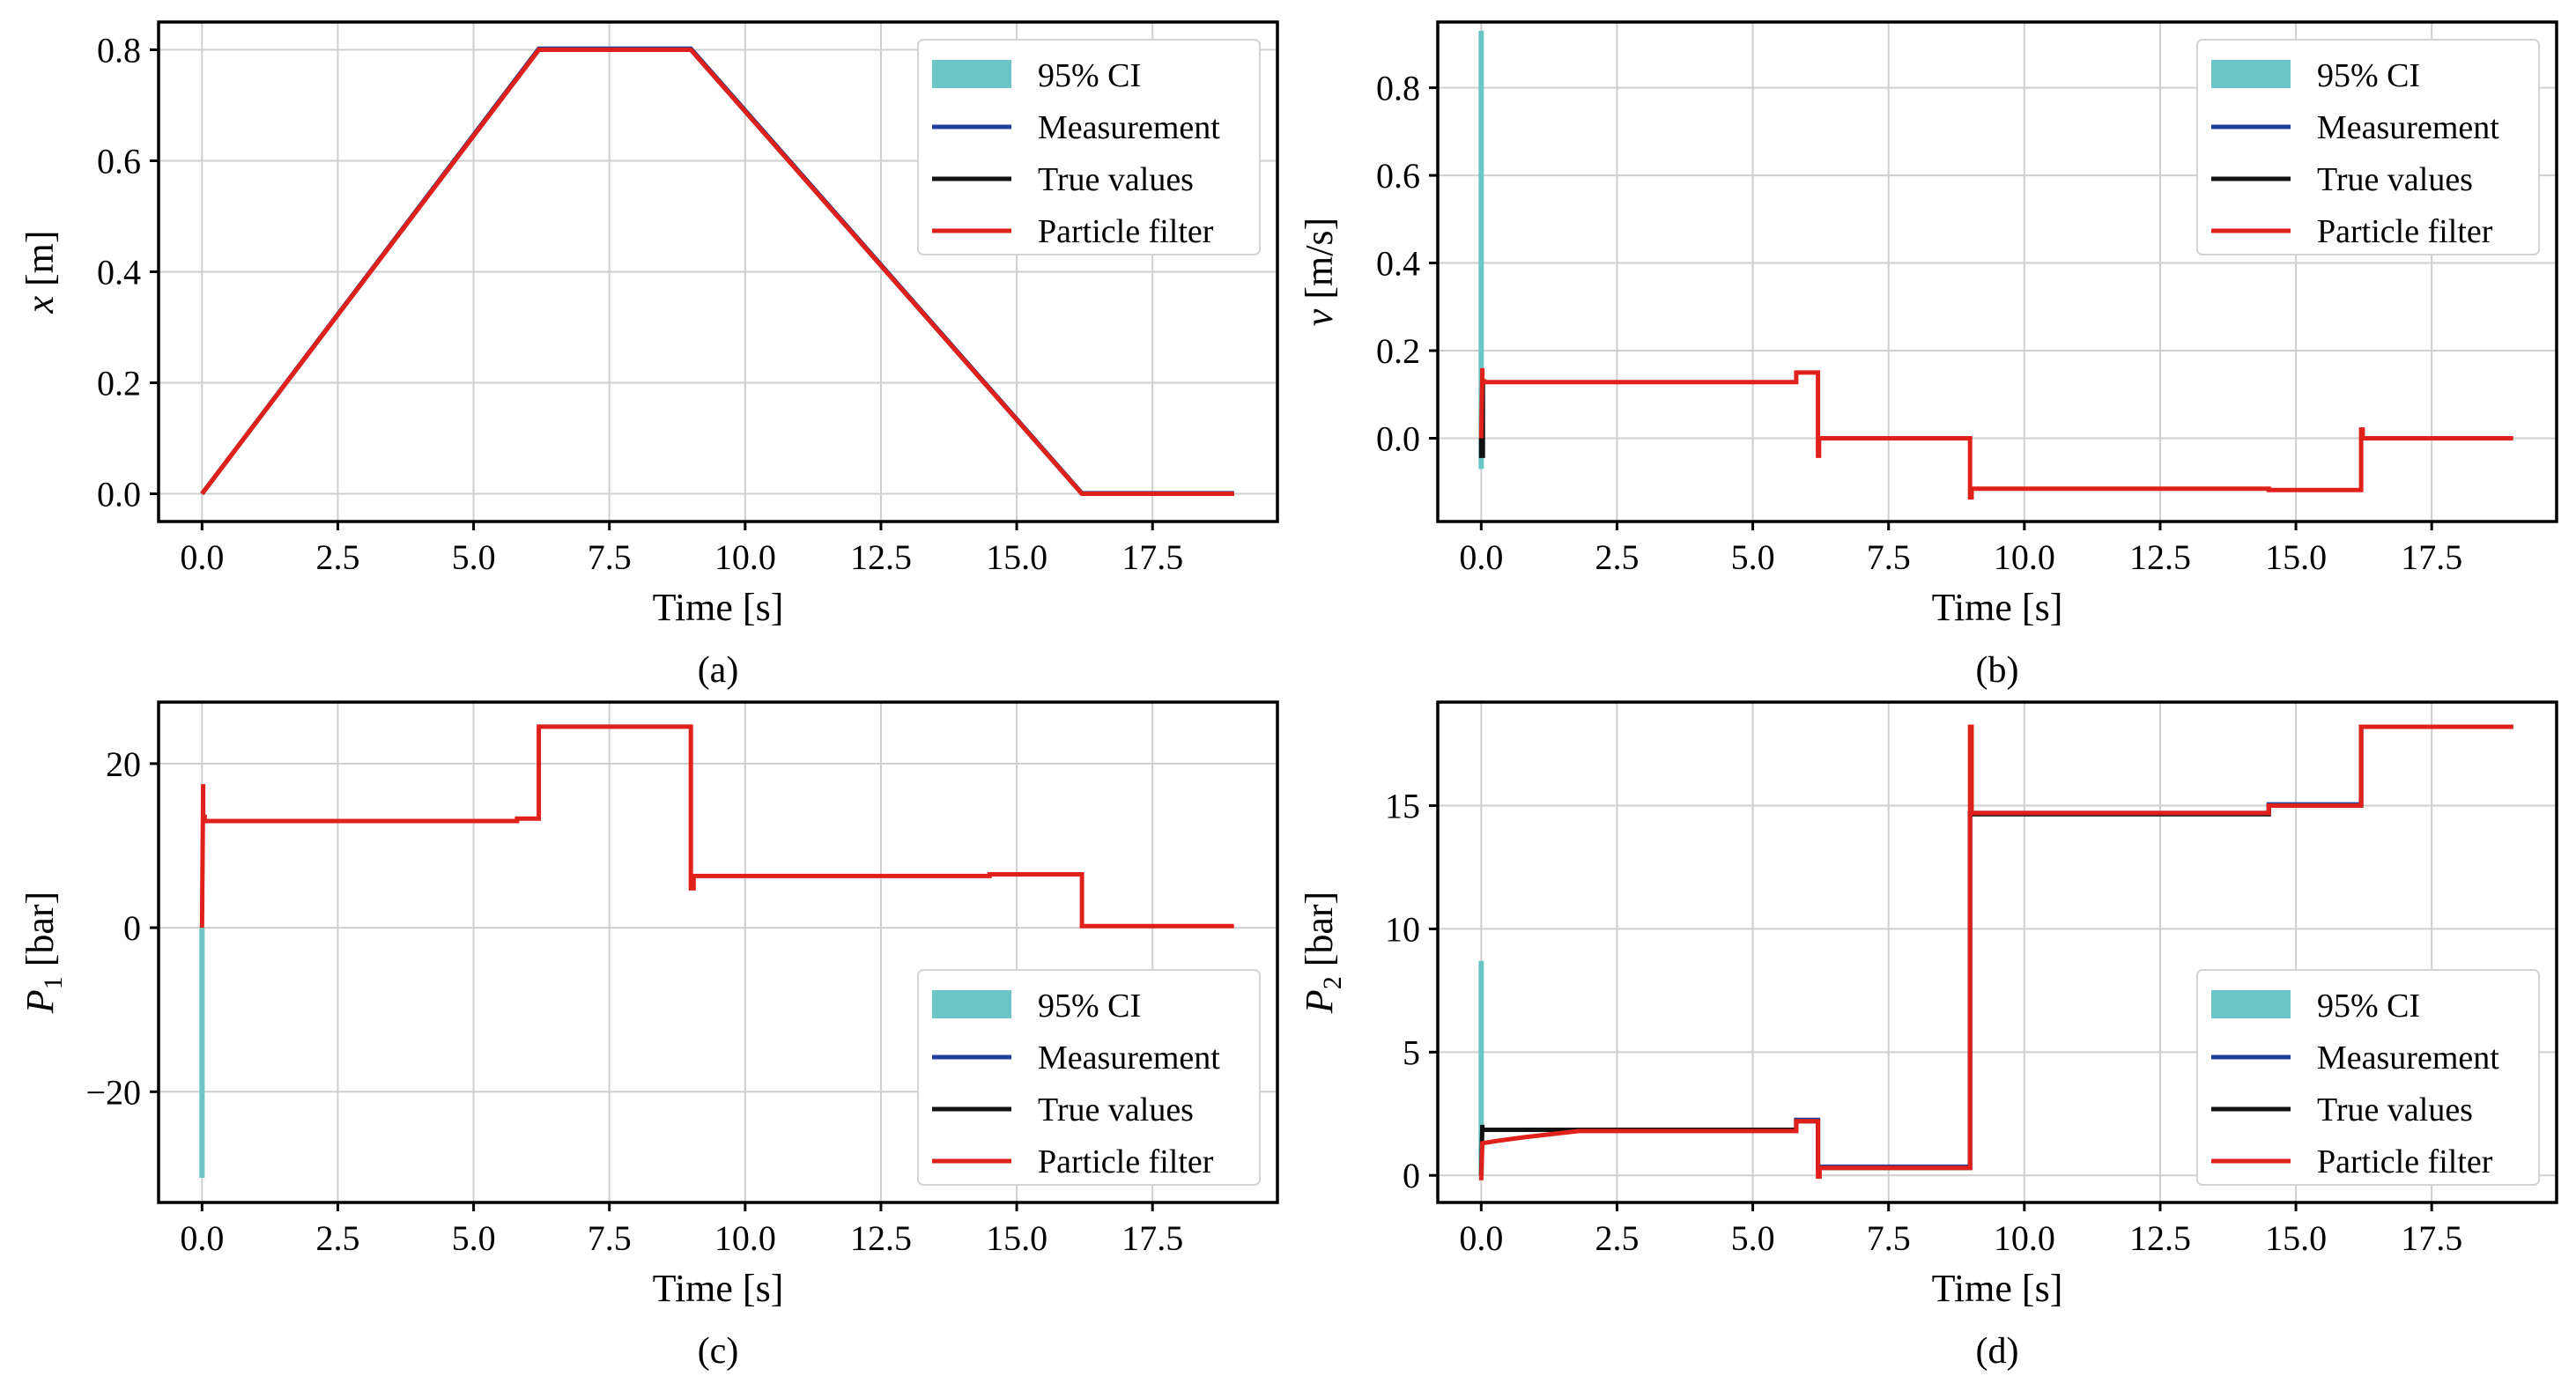 The image size is (2576, 1391). Describe the element at coordinates (124, 764) in the screenshot. I see `y-tick-label: 20` at that location.